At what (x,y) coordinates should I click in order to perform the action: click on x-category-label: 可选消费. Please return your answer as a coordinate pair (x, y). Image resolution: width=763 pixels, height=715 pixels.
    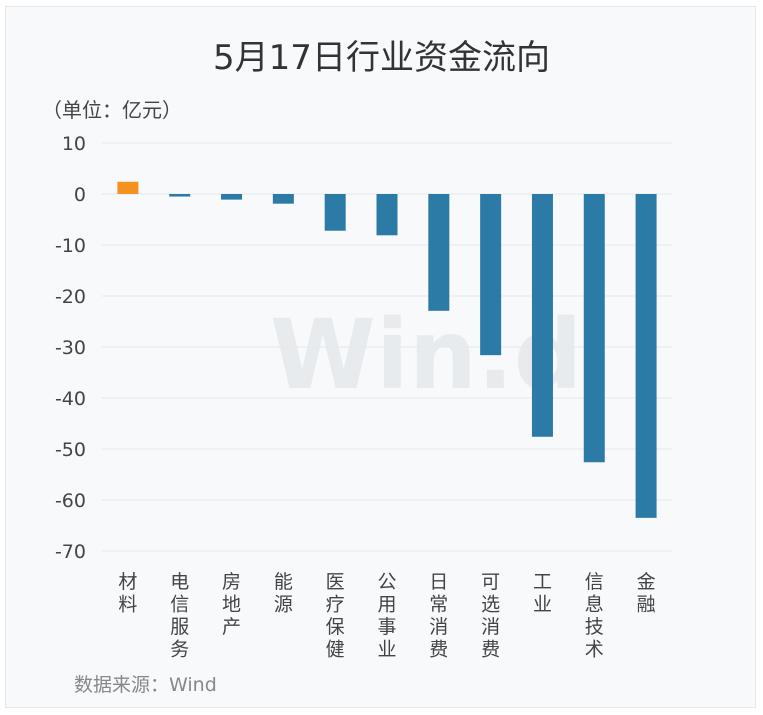
    Looking at the image, I should click on (490, 616).